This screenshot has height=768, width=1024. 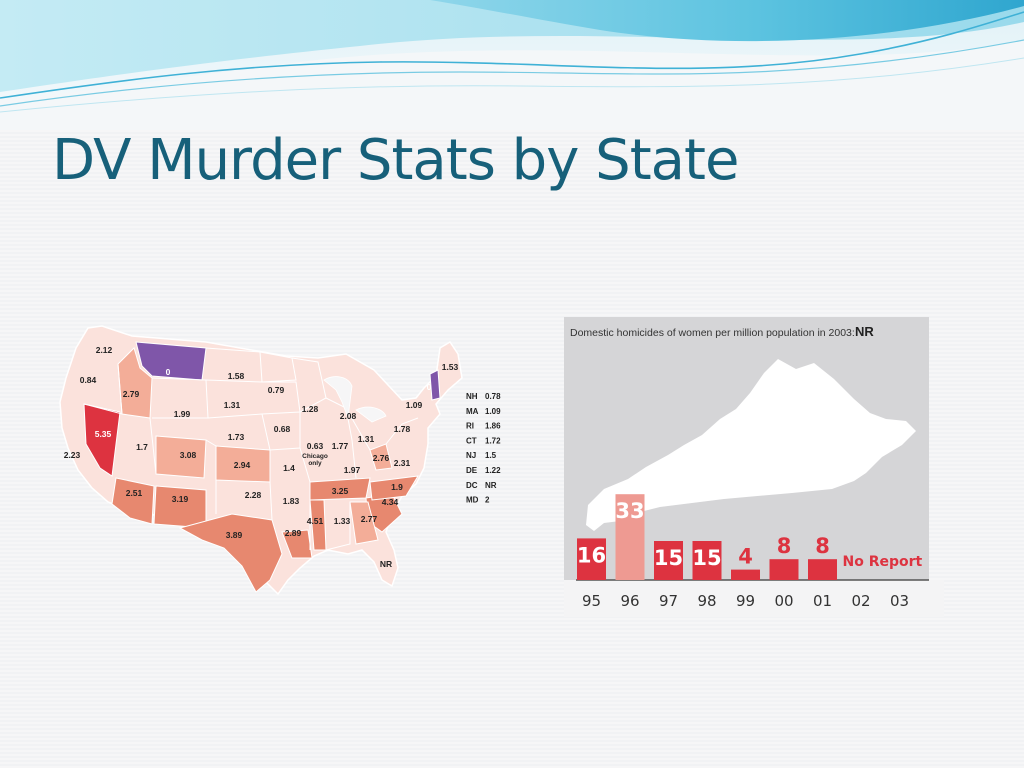 What do you see at coordinates (348, 416) in the screenshot?
I see `state-value-label: 2.08` at bounding box center [348, 416].